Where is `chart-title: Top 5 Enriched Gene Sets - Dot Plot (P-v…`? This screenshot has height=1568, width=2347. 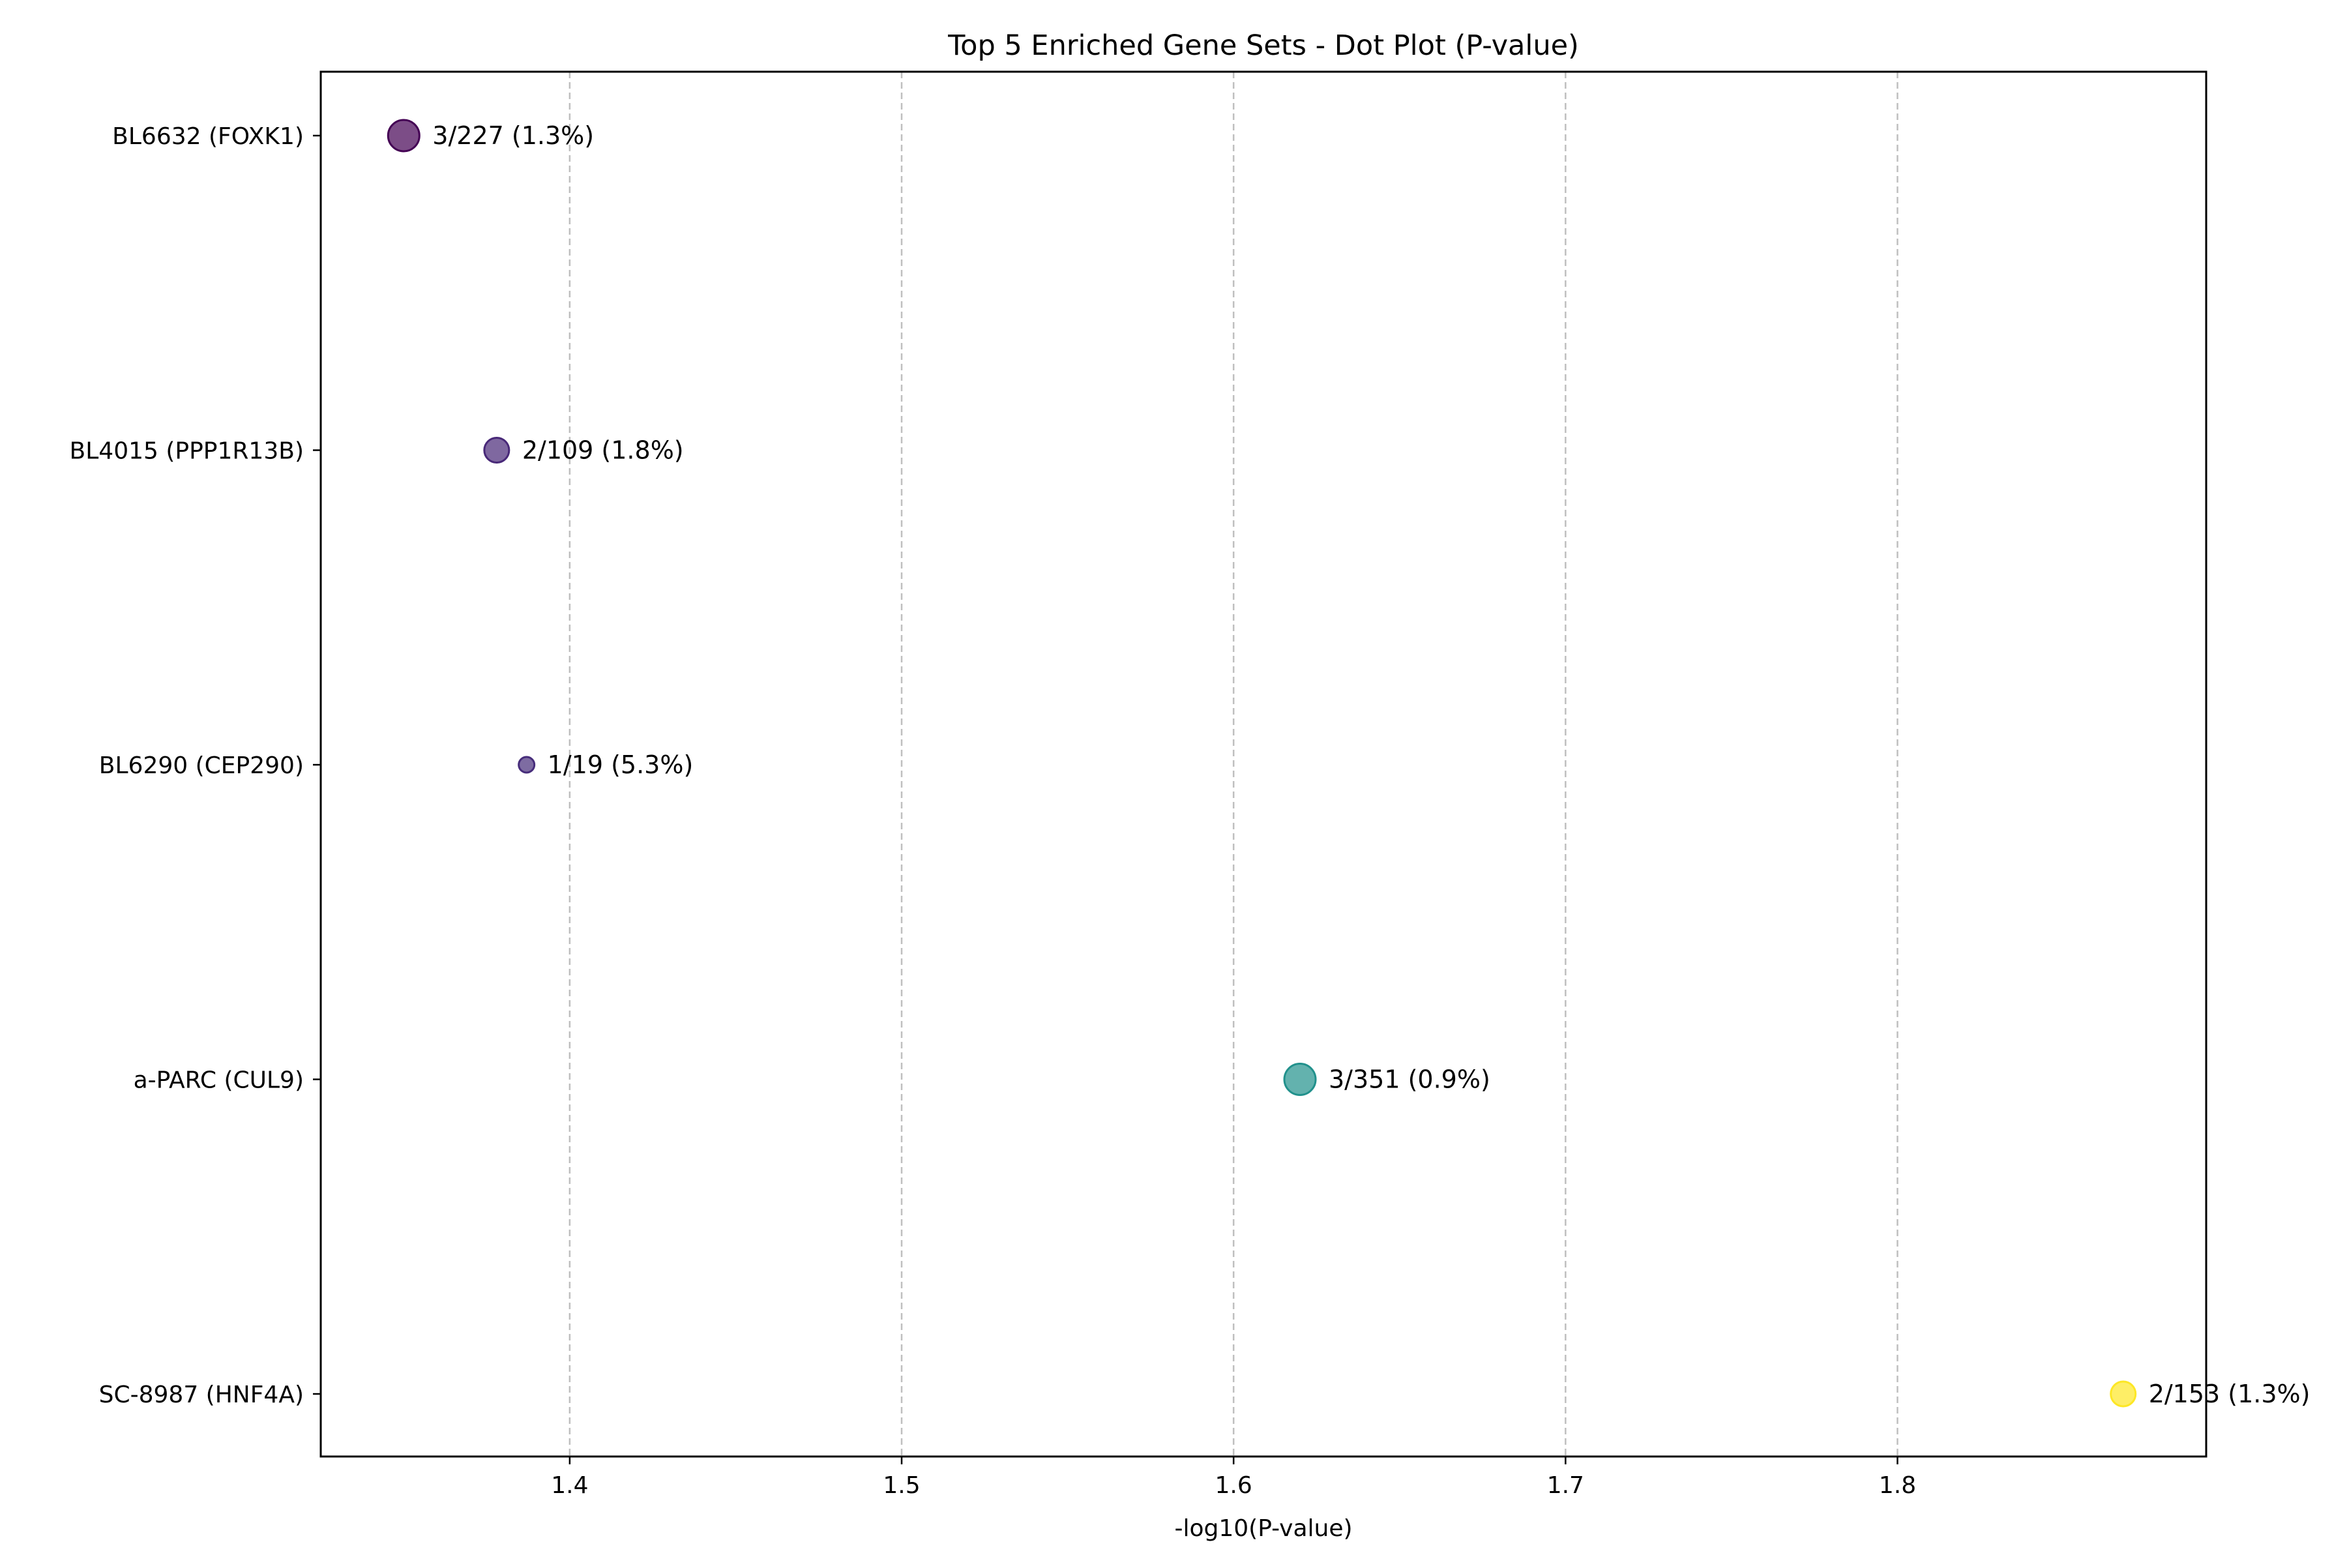
chart-title: Top 5 Enriched Gene Sets - Dot Plot (P-v… is located at coordinates (1263, 46).